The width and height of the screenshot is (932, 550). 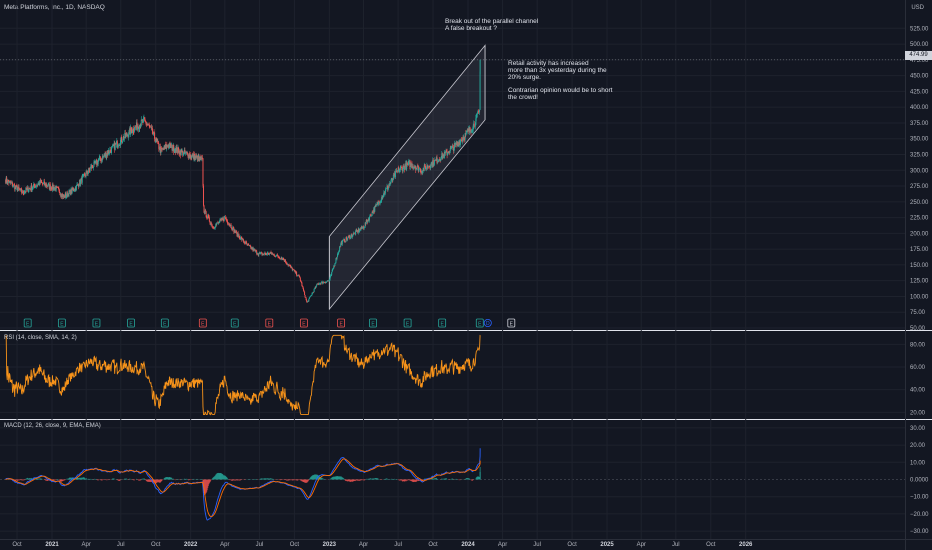 What do you see at coordinates (433, 545) in the screenshot?
I see `time-tick-label: Oct` at bounding box center [433, 545].